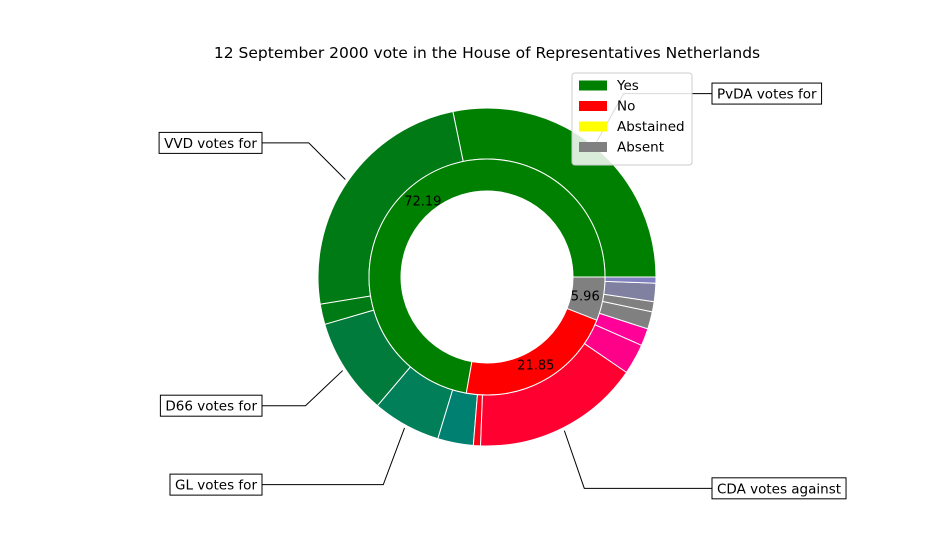  I want to click on inner-wedge-yes, so click(487, 276).